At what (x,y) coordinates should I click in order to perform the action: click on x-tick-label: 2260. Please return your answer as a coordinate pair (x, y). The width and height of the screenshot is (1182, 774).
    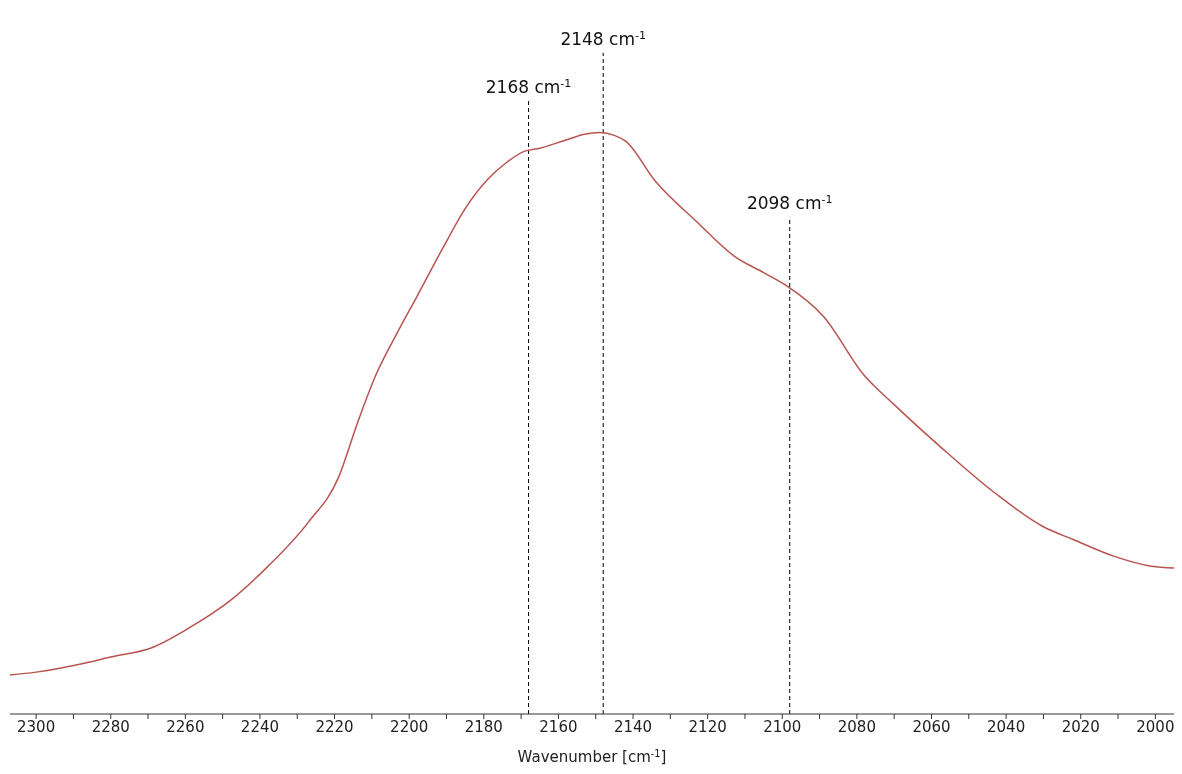
    Looking at the image, I should click on (185, 726).